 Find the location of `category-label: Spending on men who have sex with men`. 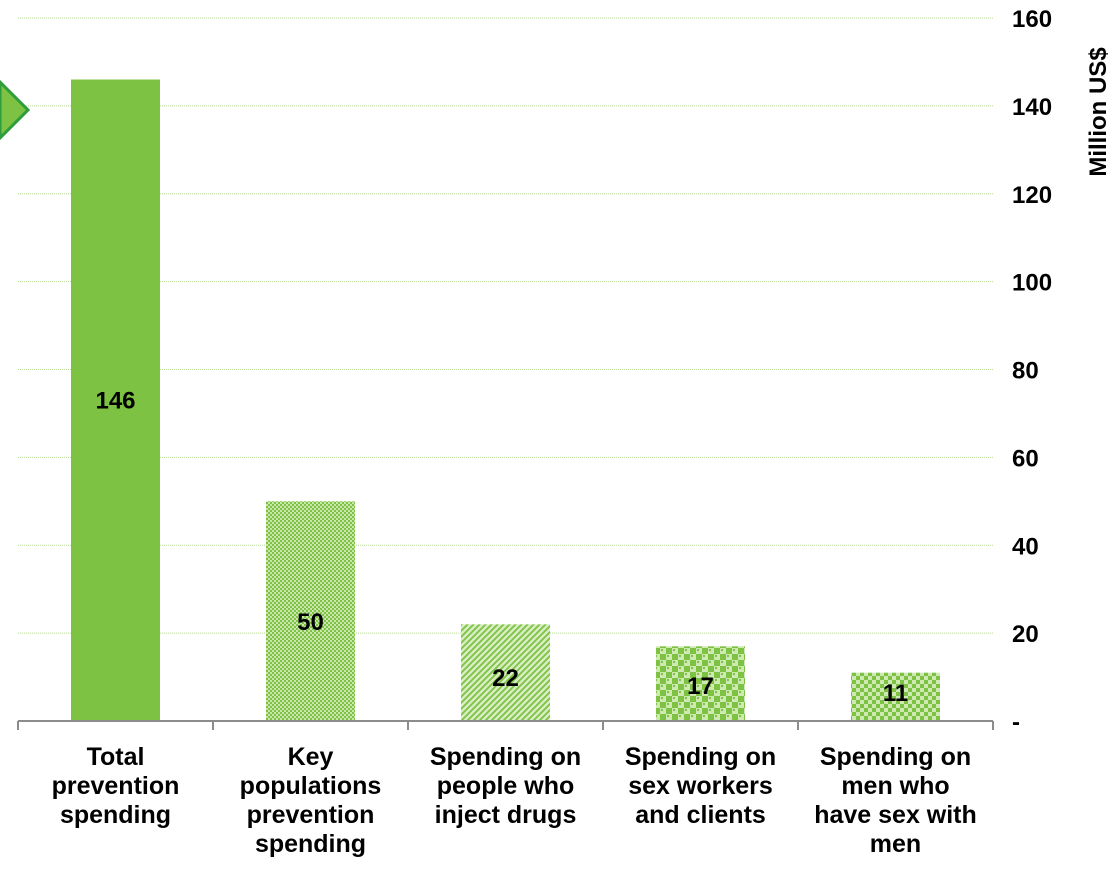

category-label: Spending on men who have sex with men is located at coordinates (895, 800).